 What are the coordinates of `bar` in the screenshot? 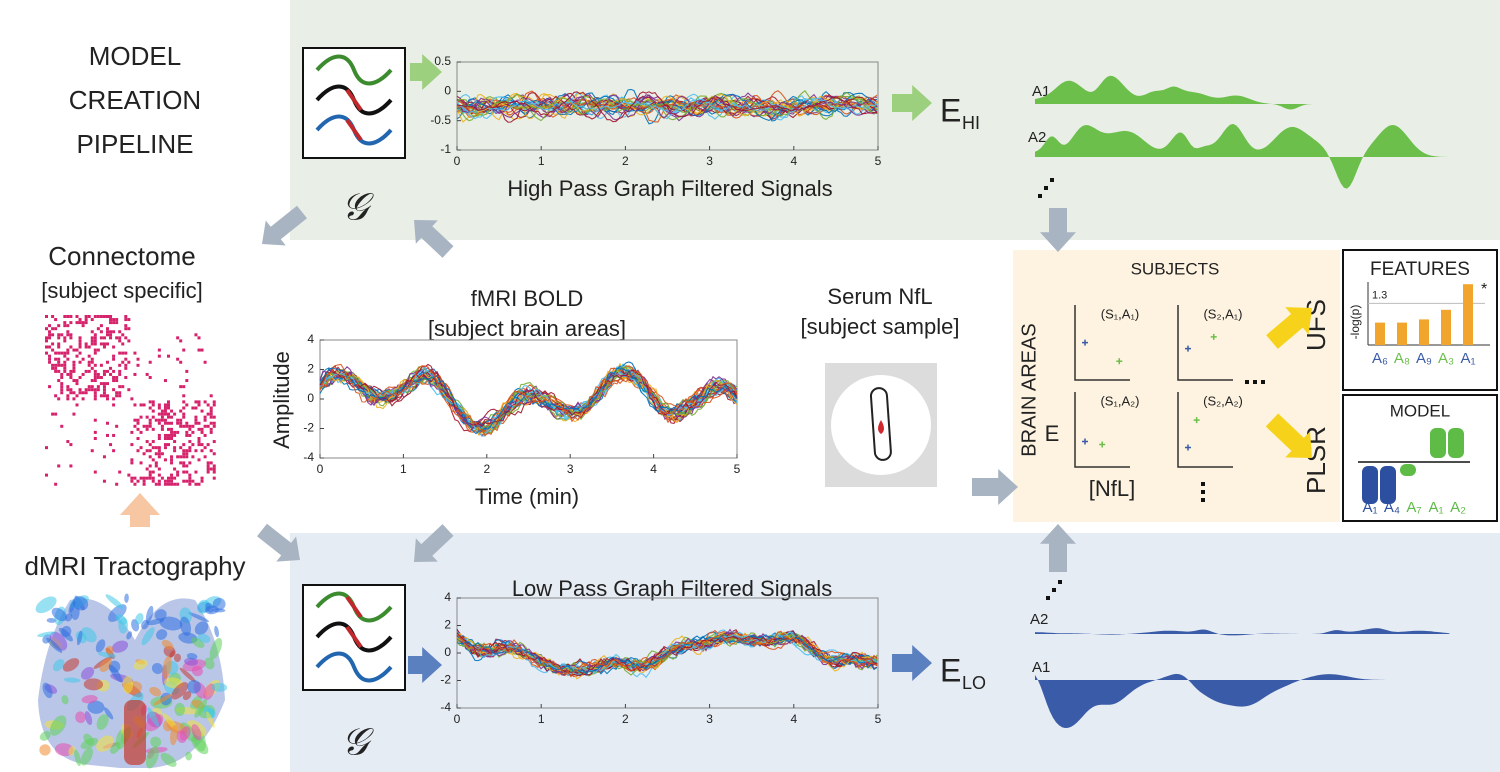 It's located at (1424, 332).